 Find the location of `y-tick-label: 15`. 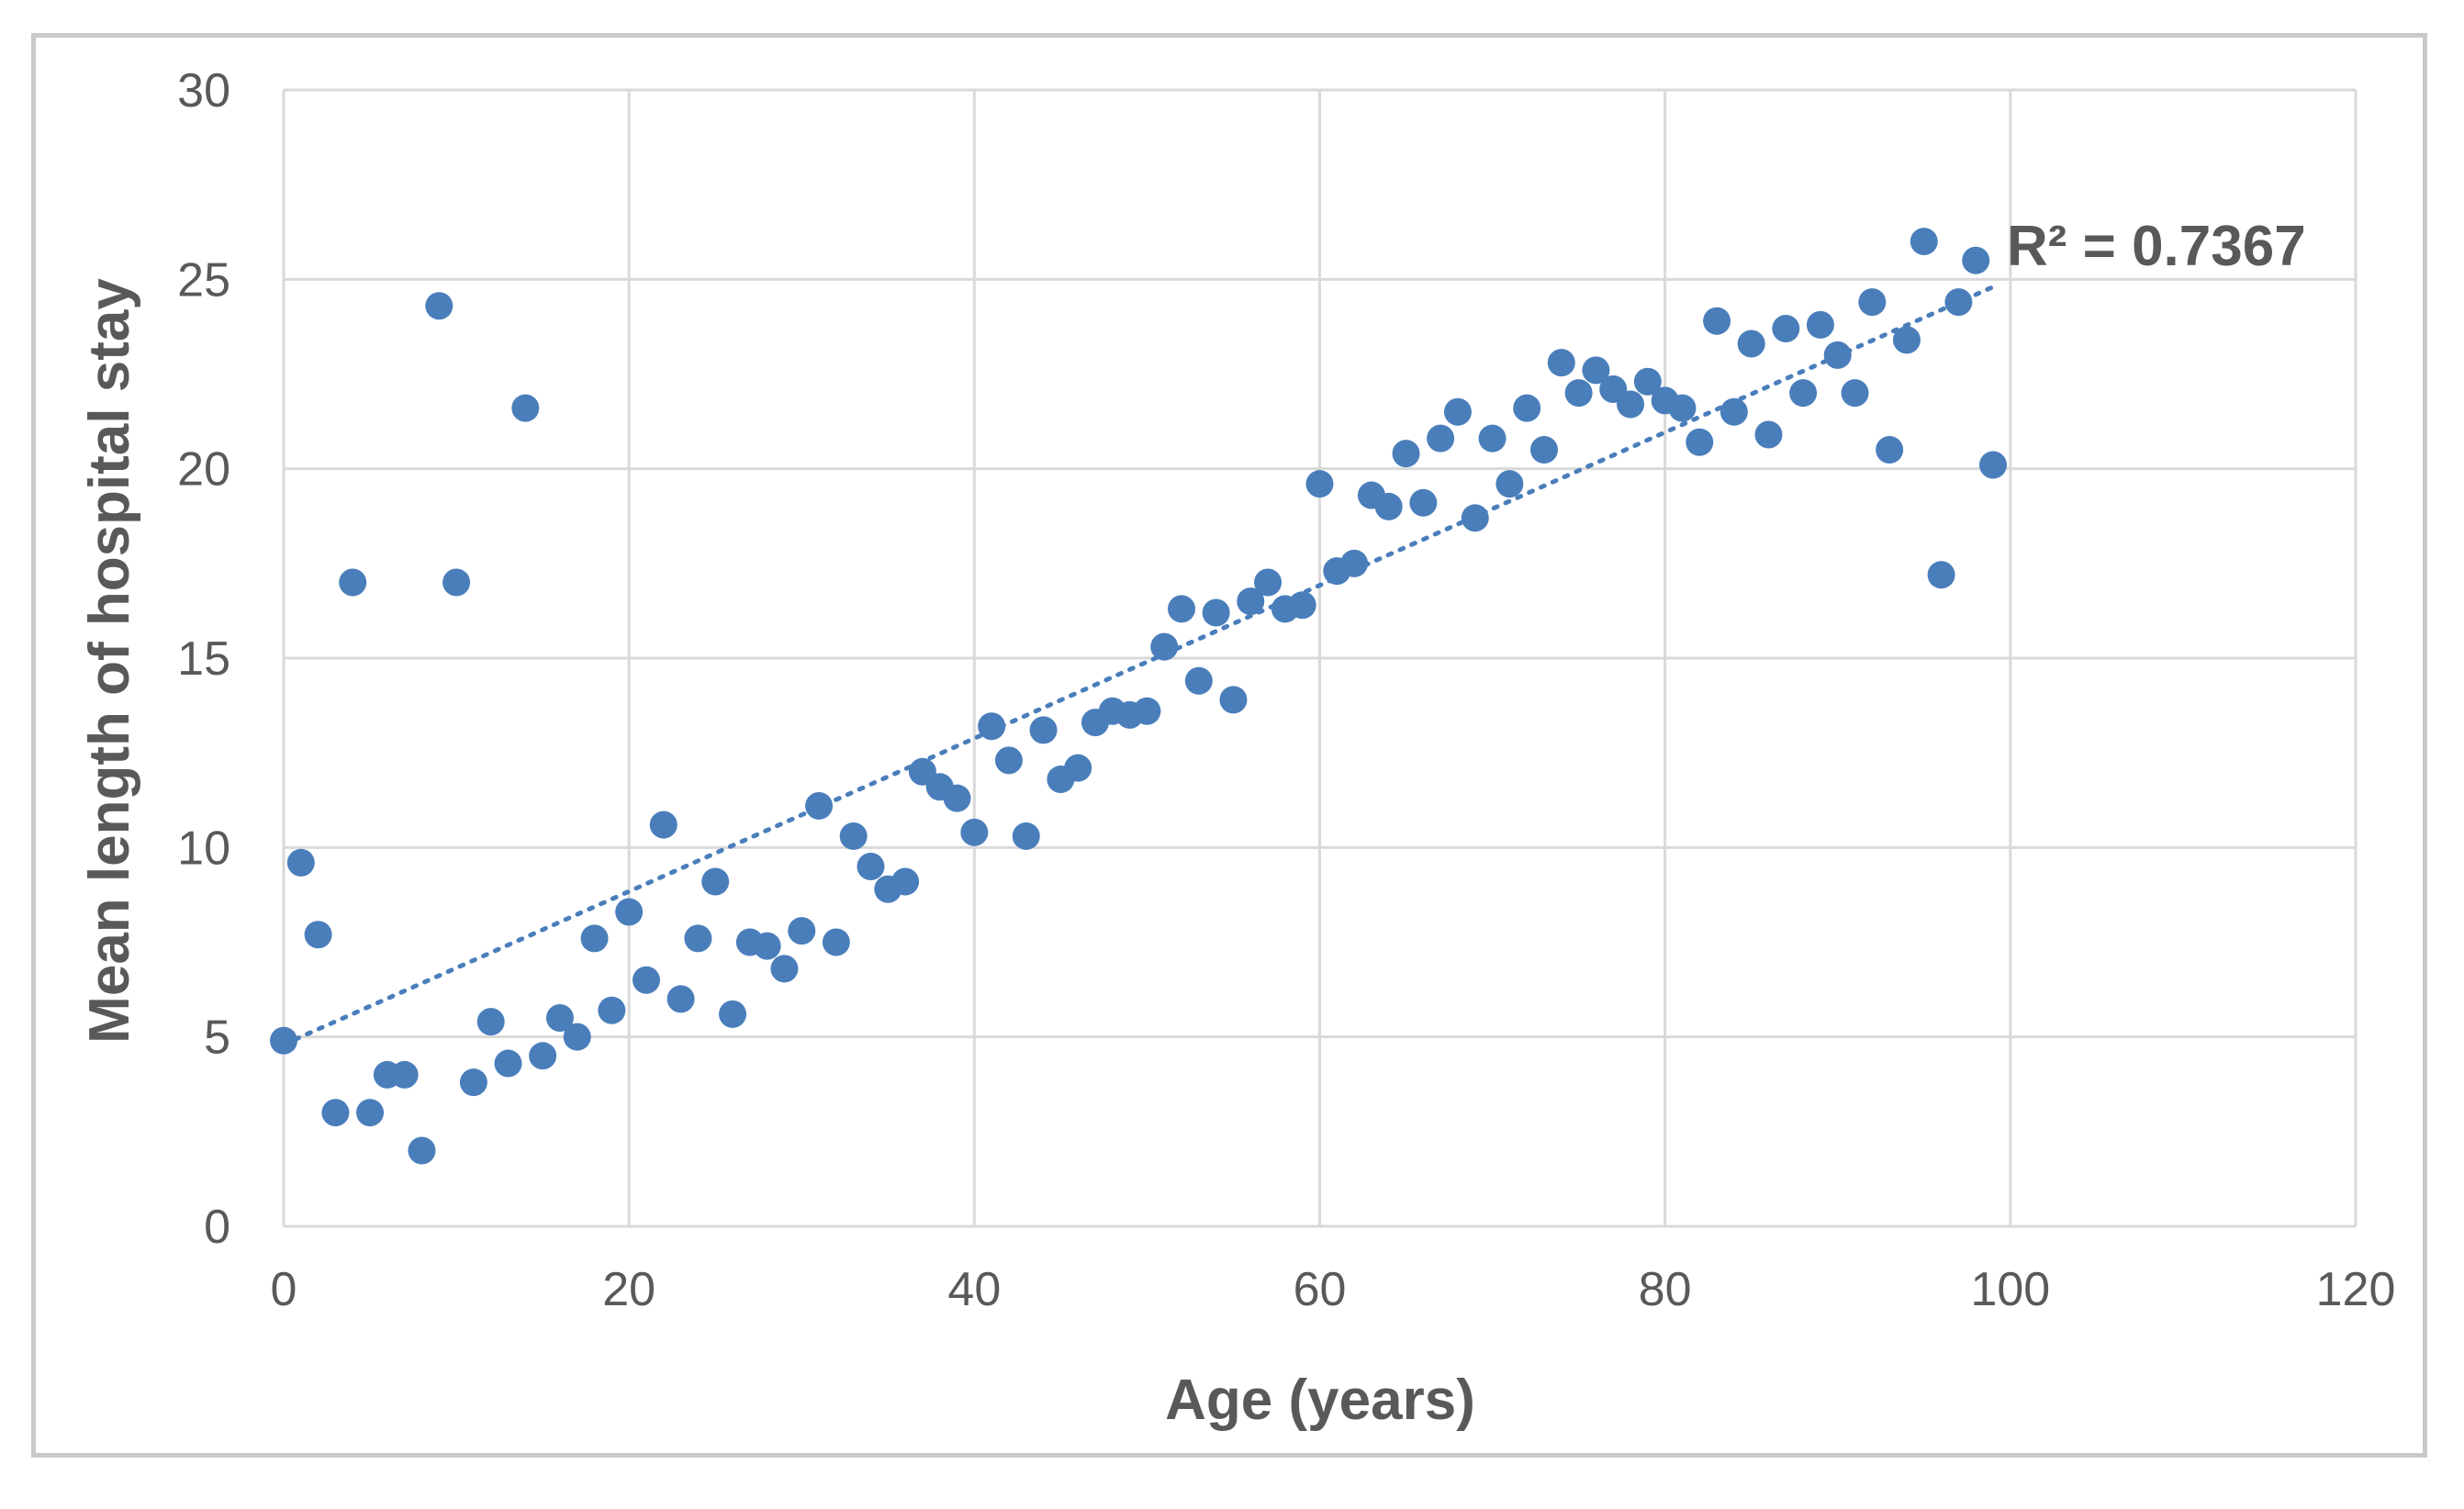

y-tick-label: 15 is located at coordinates (203, 659).